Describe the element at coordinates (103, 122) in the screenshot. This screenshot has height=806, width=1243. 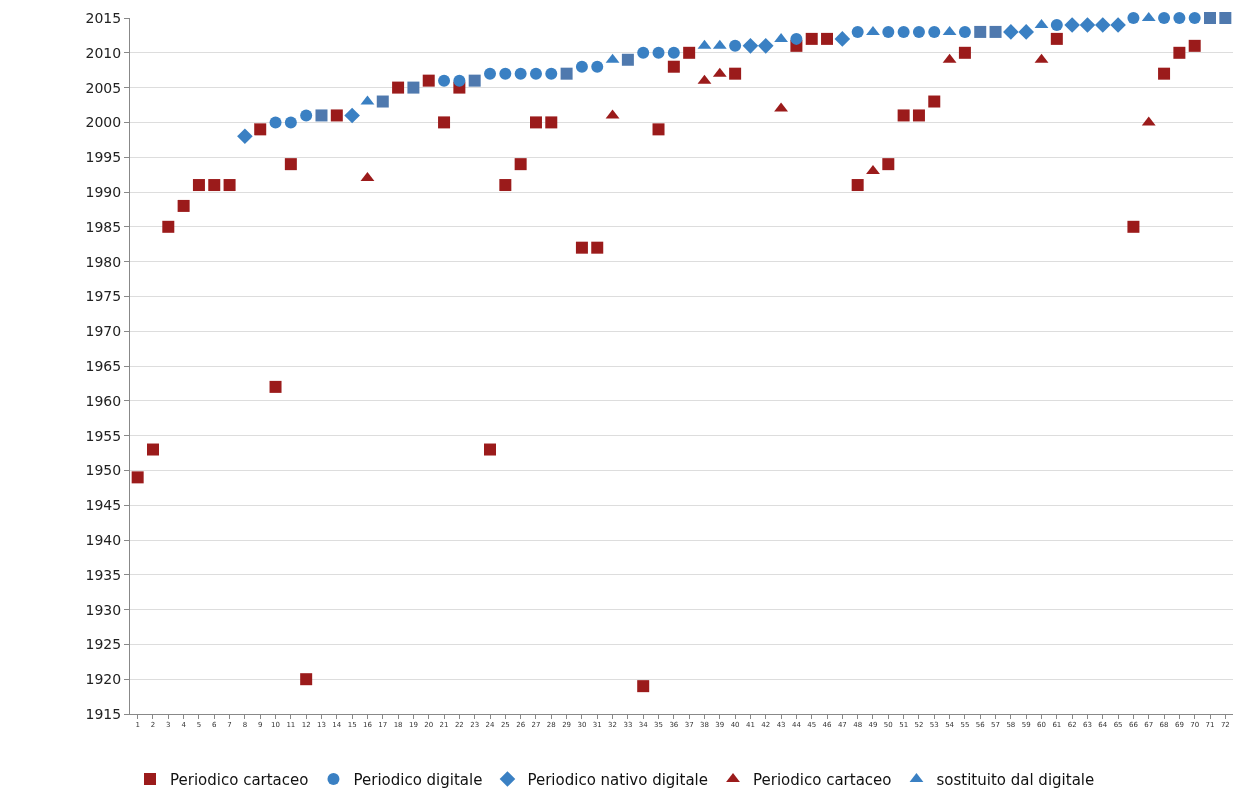
I see `y-tick-label: 2000` at that location.